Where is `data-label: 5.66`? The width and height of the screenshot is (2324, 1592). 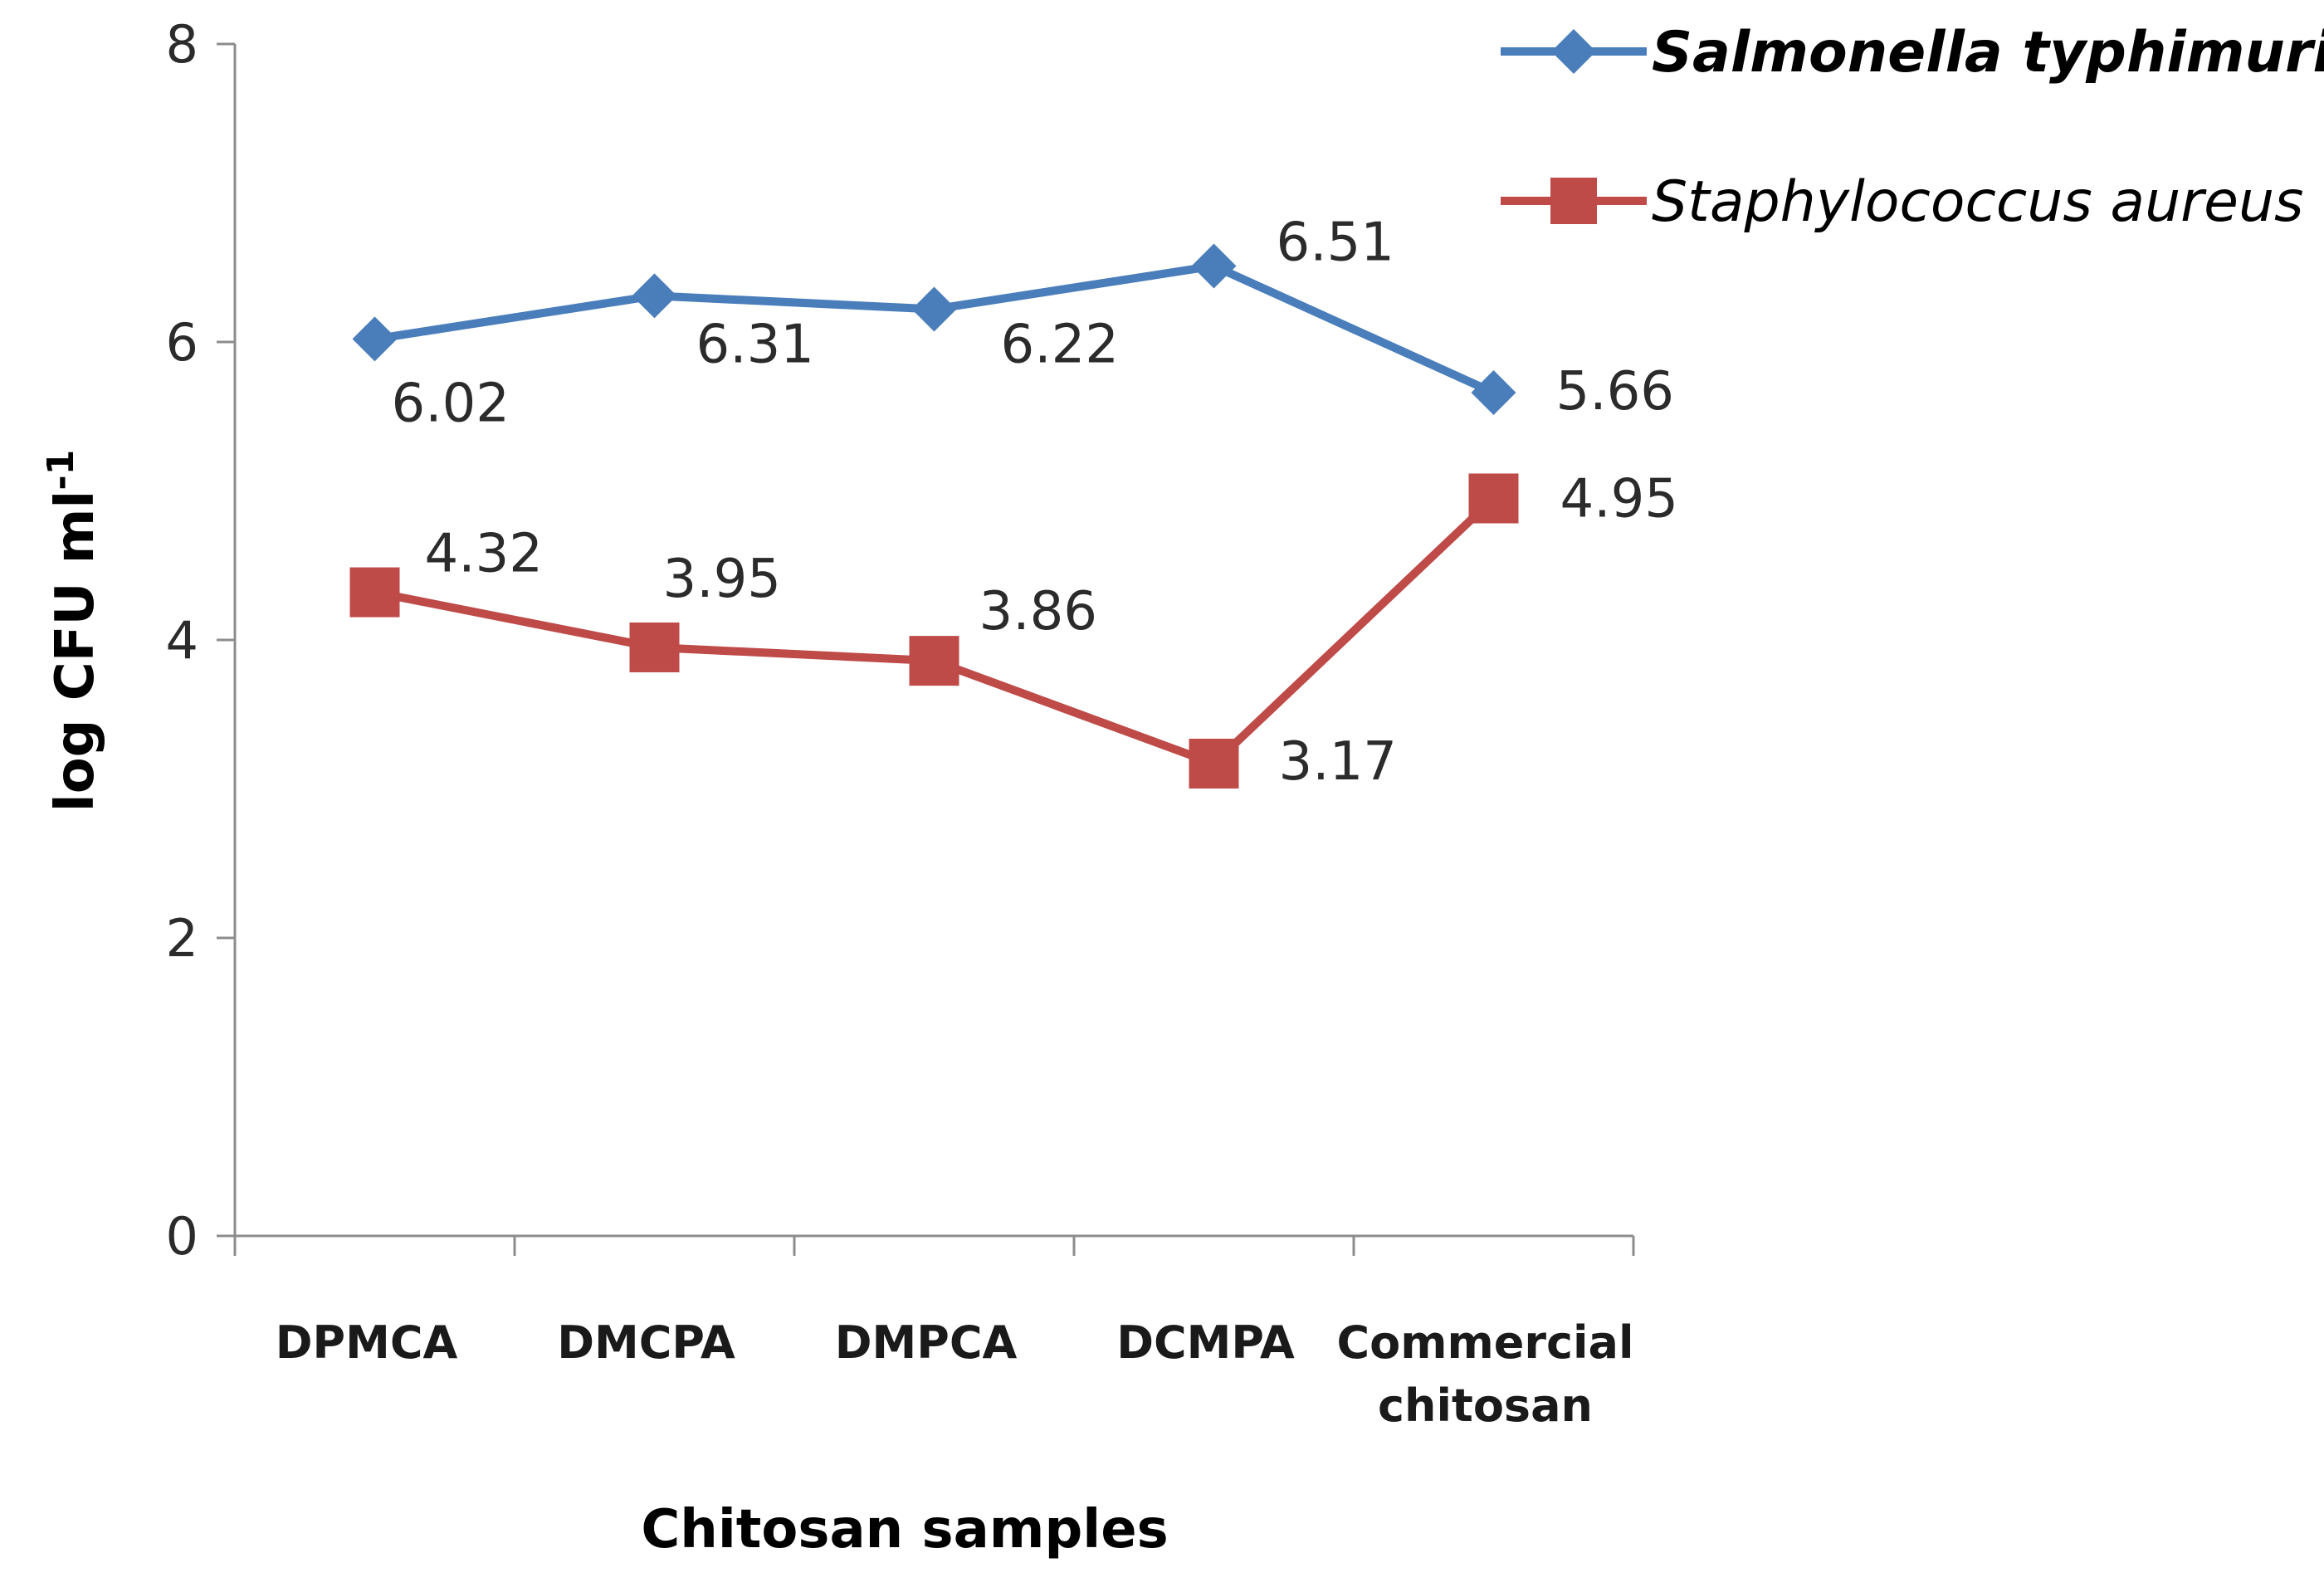
data-label: 5.66 is located at coordinates (1615, 391).